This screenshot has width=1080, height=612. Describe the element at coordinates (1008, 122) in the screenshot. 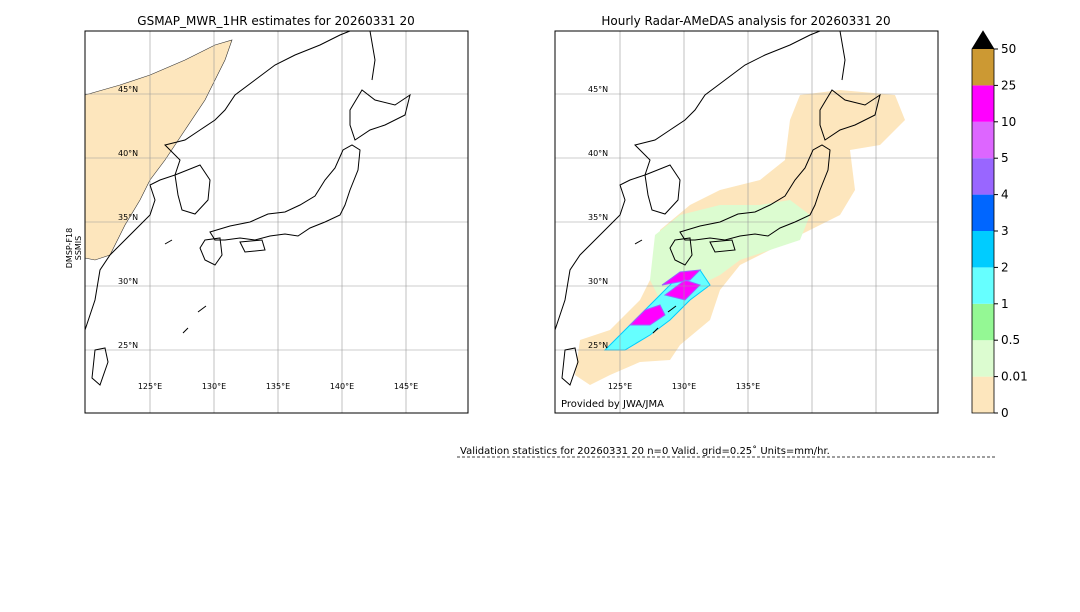

I see `colorbar-label: 10` at that location.